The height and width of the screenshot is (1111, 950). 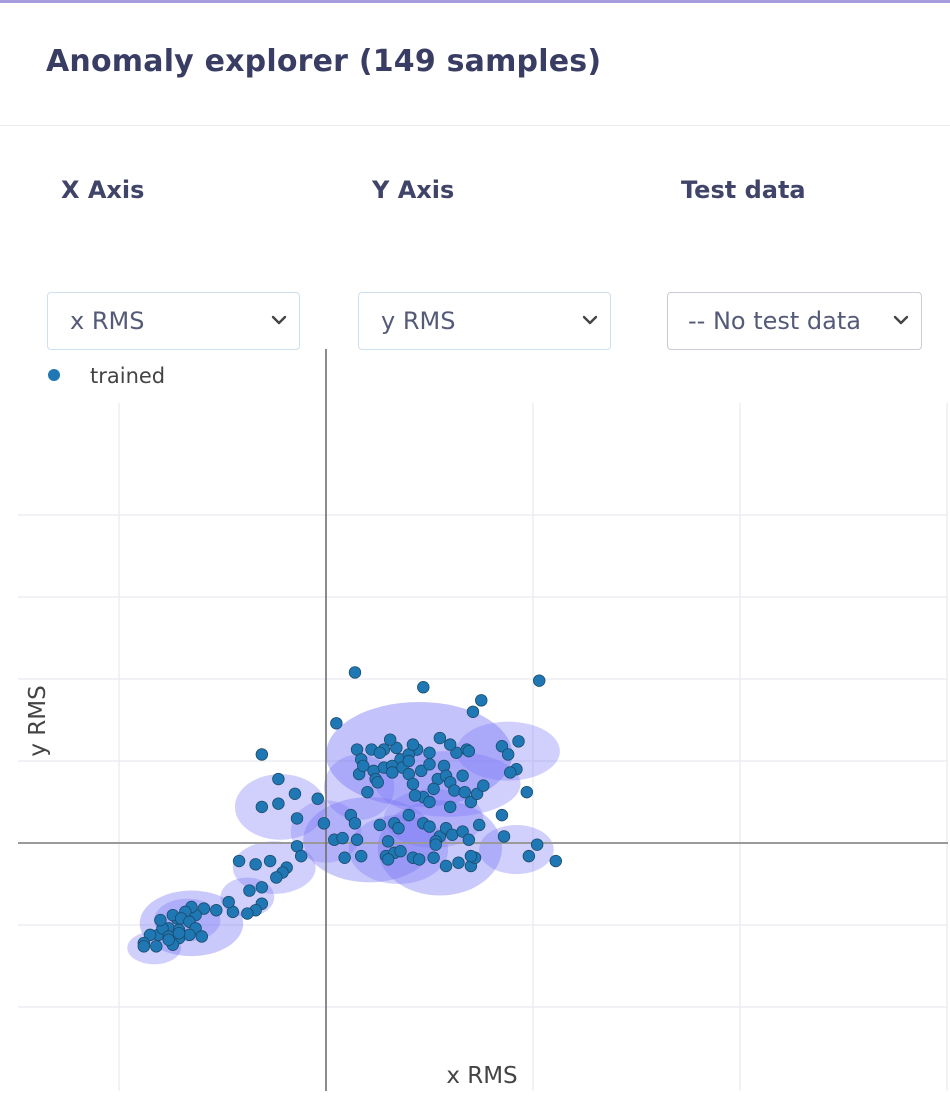 What do you see at coordinates (774, 321) in the screenshot?
I see `test-data-select-value: -- No test data` at bounding box center [774, 321].